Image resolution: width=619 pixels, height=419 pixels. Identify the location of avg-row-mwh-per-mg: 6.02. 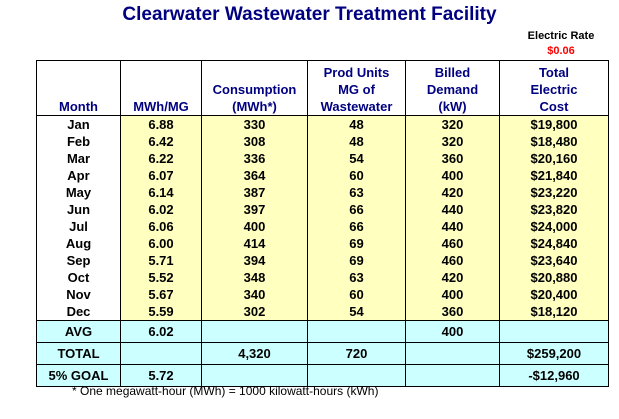
(161, 331).